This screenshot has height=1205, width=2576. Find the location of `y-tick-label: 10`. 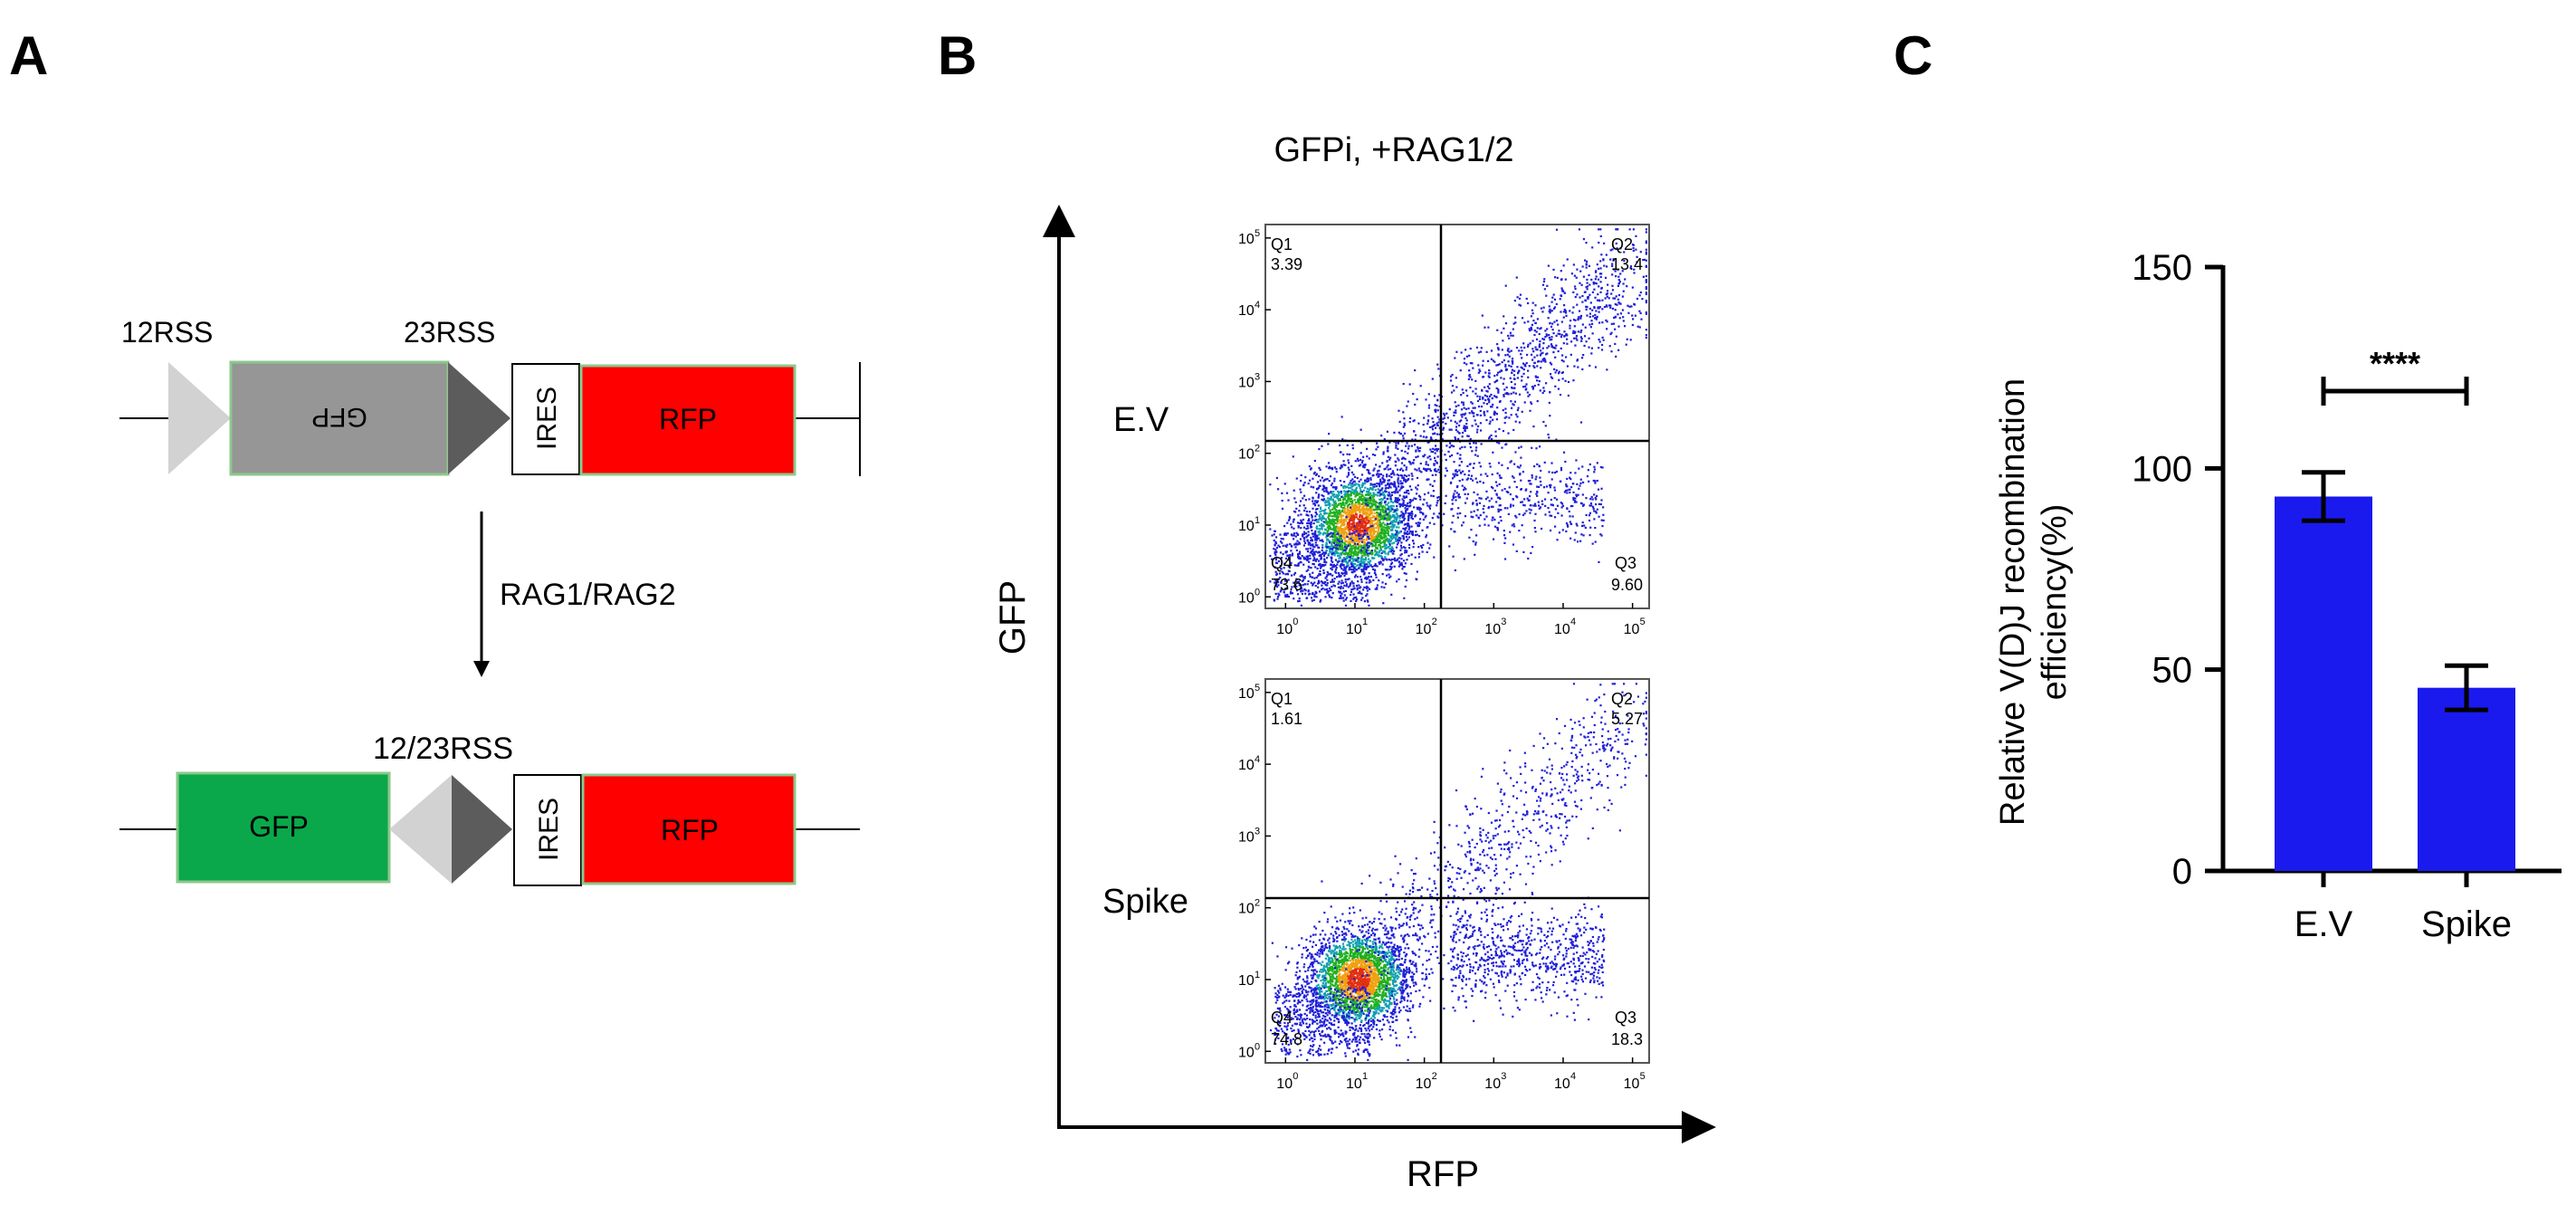

y-tick-label: 10 is located at coordinates (1246, 311).